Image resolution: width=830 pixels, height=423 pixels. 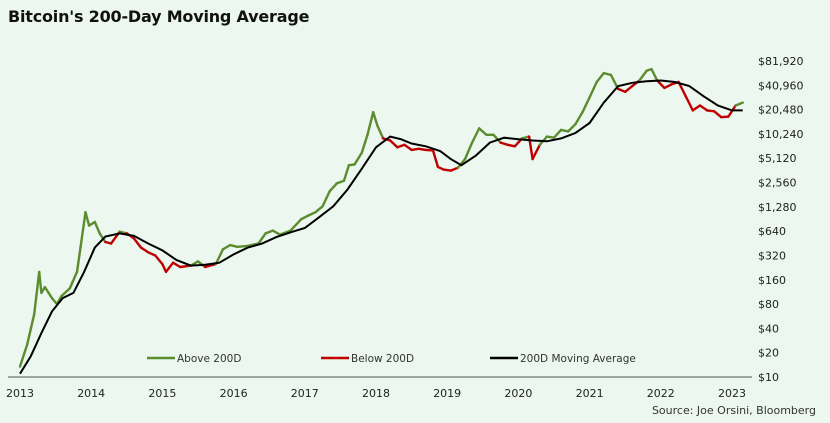 I want to click on y-tick-label: $10,240, so click(x=781, y=134).